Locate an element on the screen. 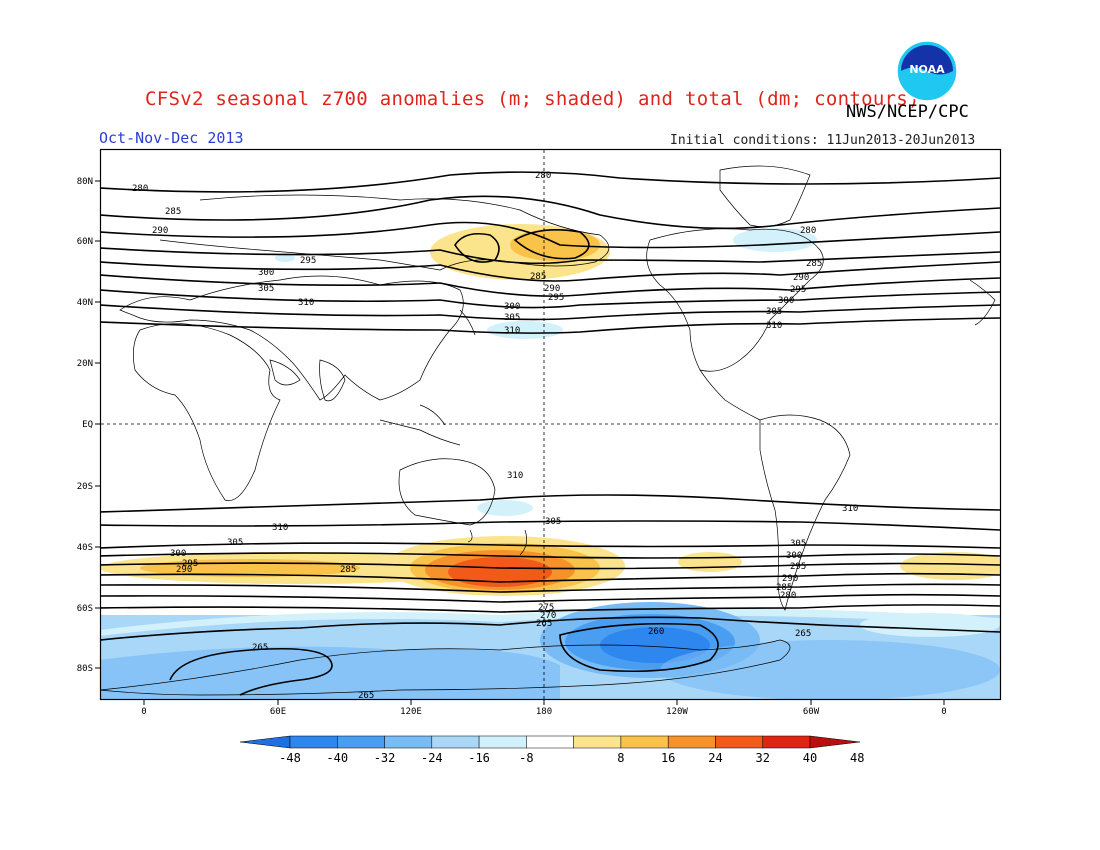 This screenshot has height=850, width=1100. lat-label: 60N is located at coordinates (85, 242).